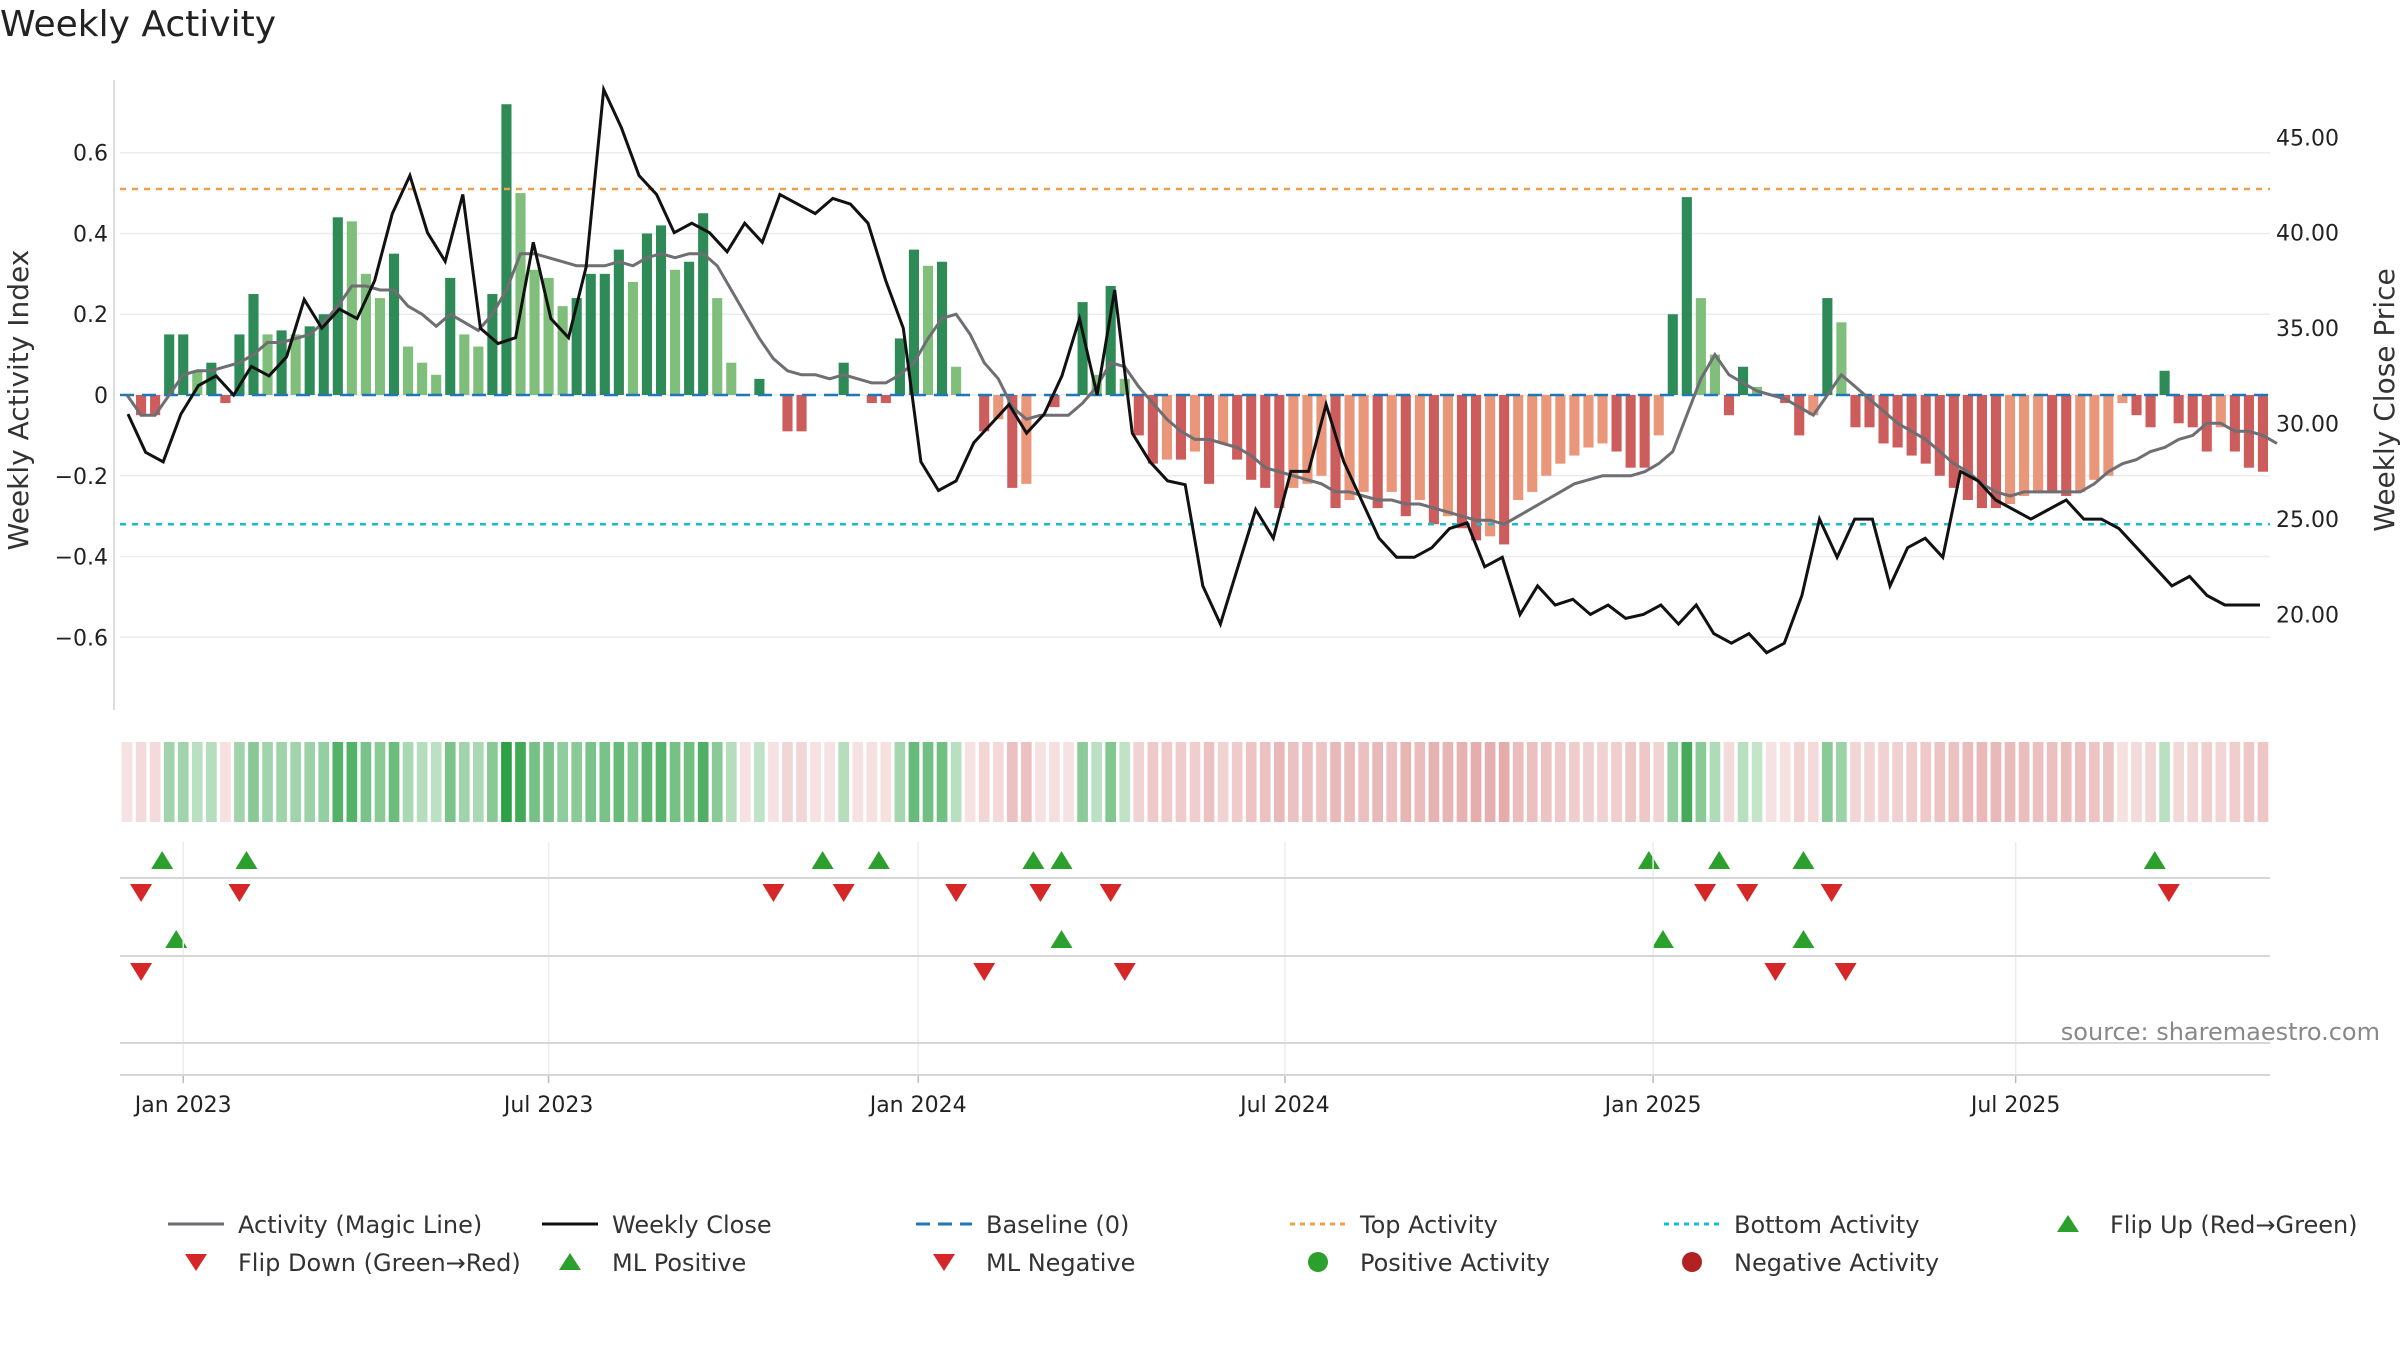  I want to click on legend-item: Flip Up (Red→Green), so click(2207, 1225).